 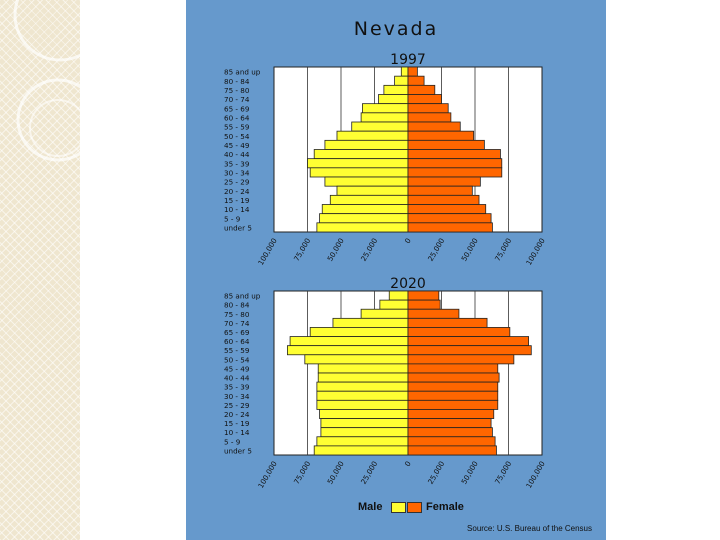 What do you see at coordinates (237, 432) in the screenshot?
I see `pyramid-2020-age-label: 10 - 14` at bounding box center [237, 432].